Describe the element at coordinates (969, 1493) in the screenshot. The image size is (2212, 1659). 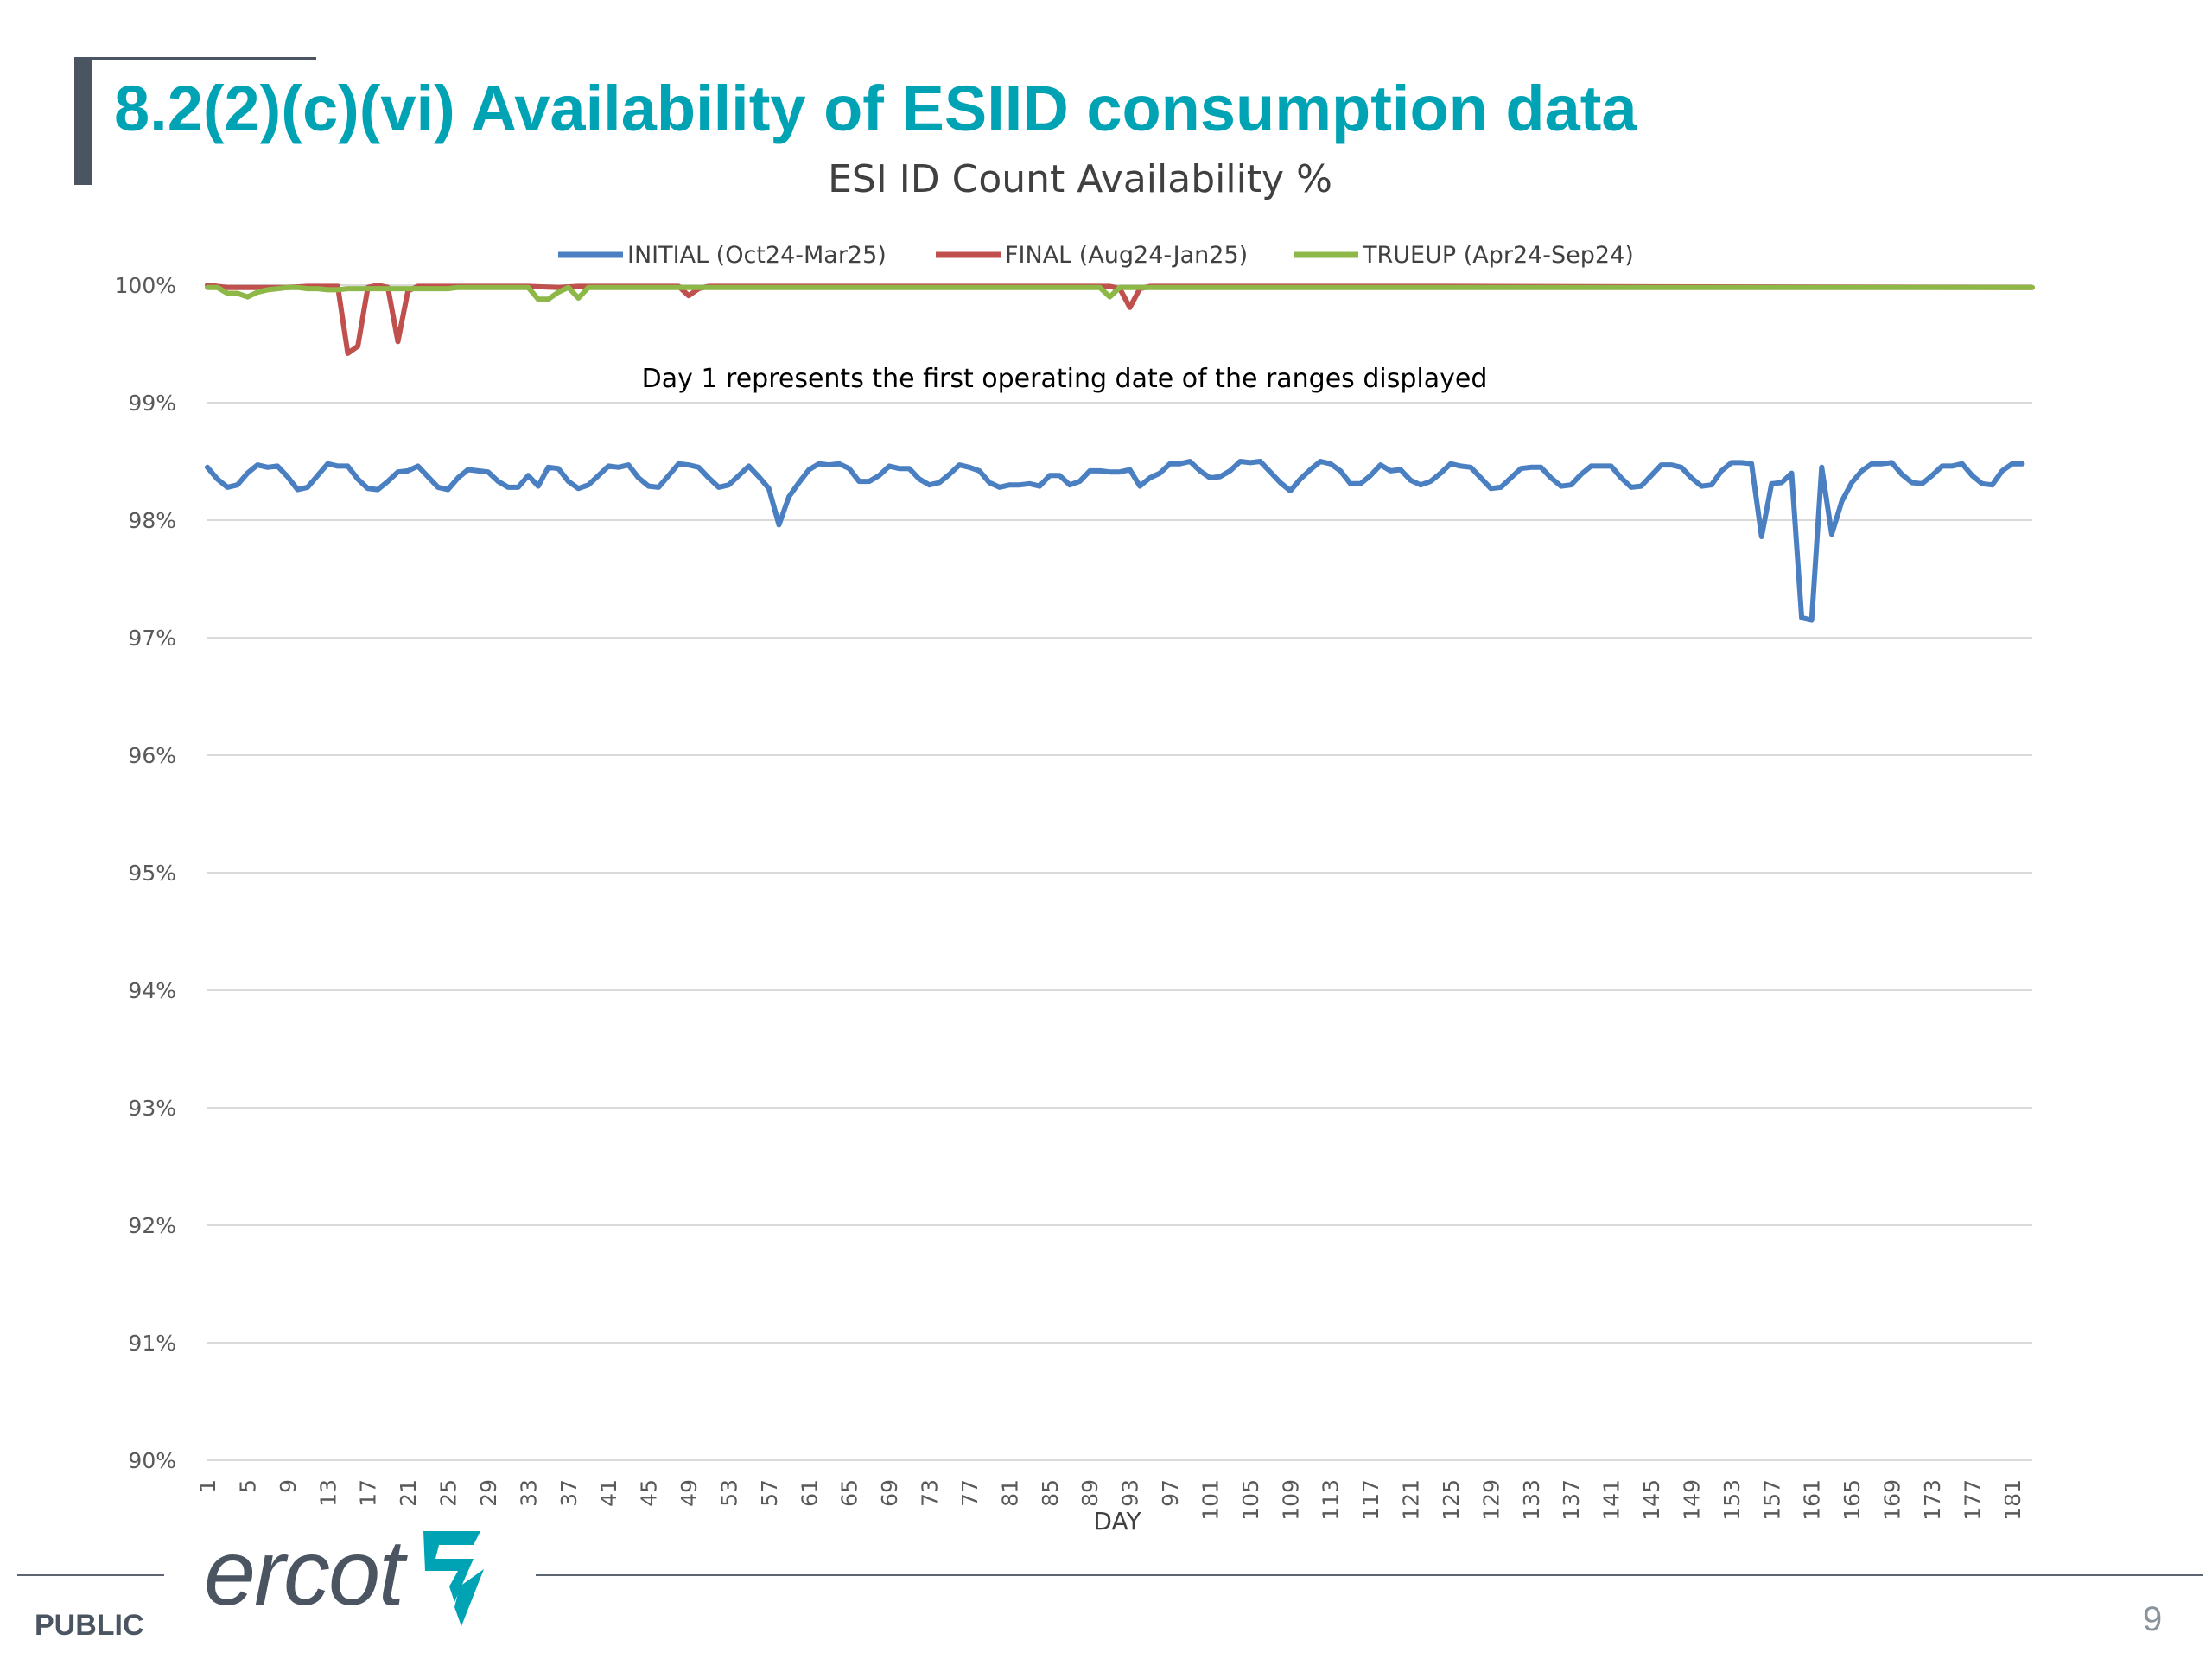
I see `x-tick-label: 77` at that location.